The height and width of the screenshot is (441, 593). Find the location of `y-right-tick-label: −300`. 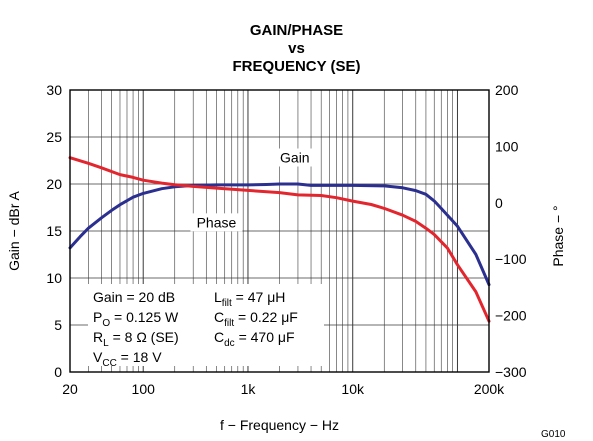

y-right-tick-label: −300 is located at coordinates (511, 372).